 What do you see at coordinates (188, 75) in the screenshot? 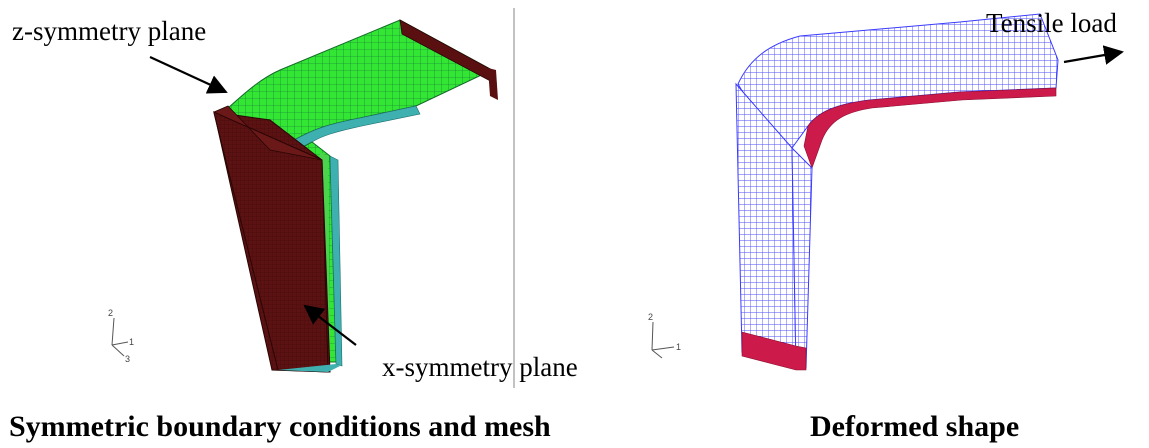
I see `z-symmetry-arrow` at bounding box center [188, 75].